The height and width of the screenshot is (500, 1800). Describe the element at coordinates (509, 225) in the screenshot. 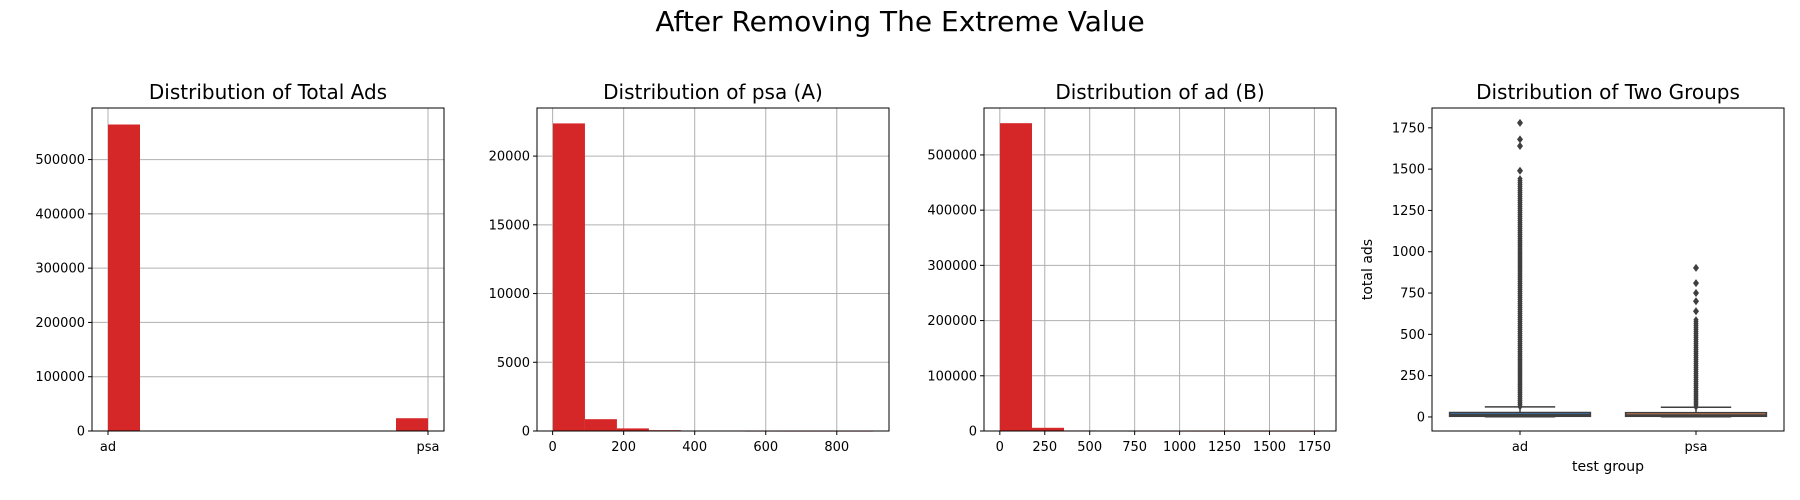

I see `y-tick-label: 15000` at that location.